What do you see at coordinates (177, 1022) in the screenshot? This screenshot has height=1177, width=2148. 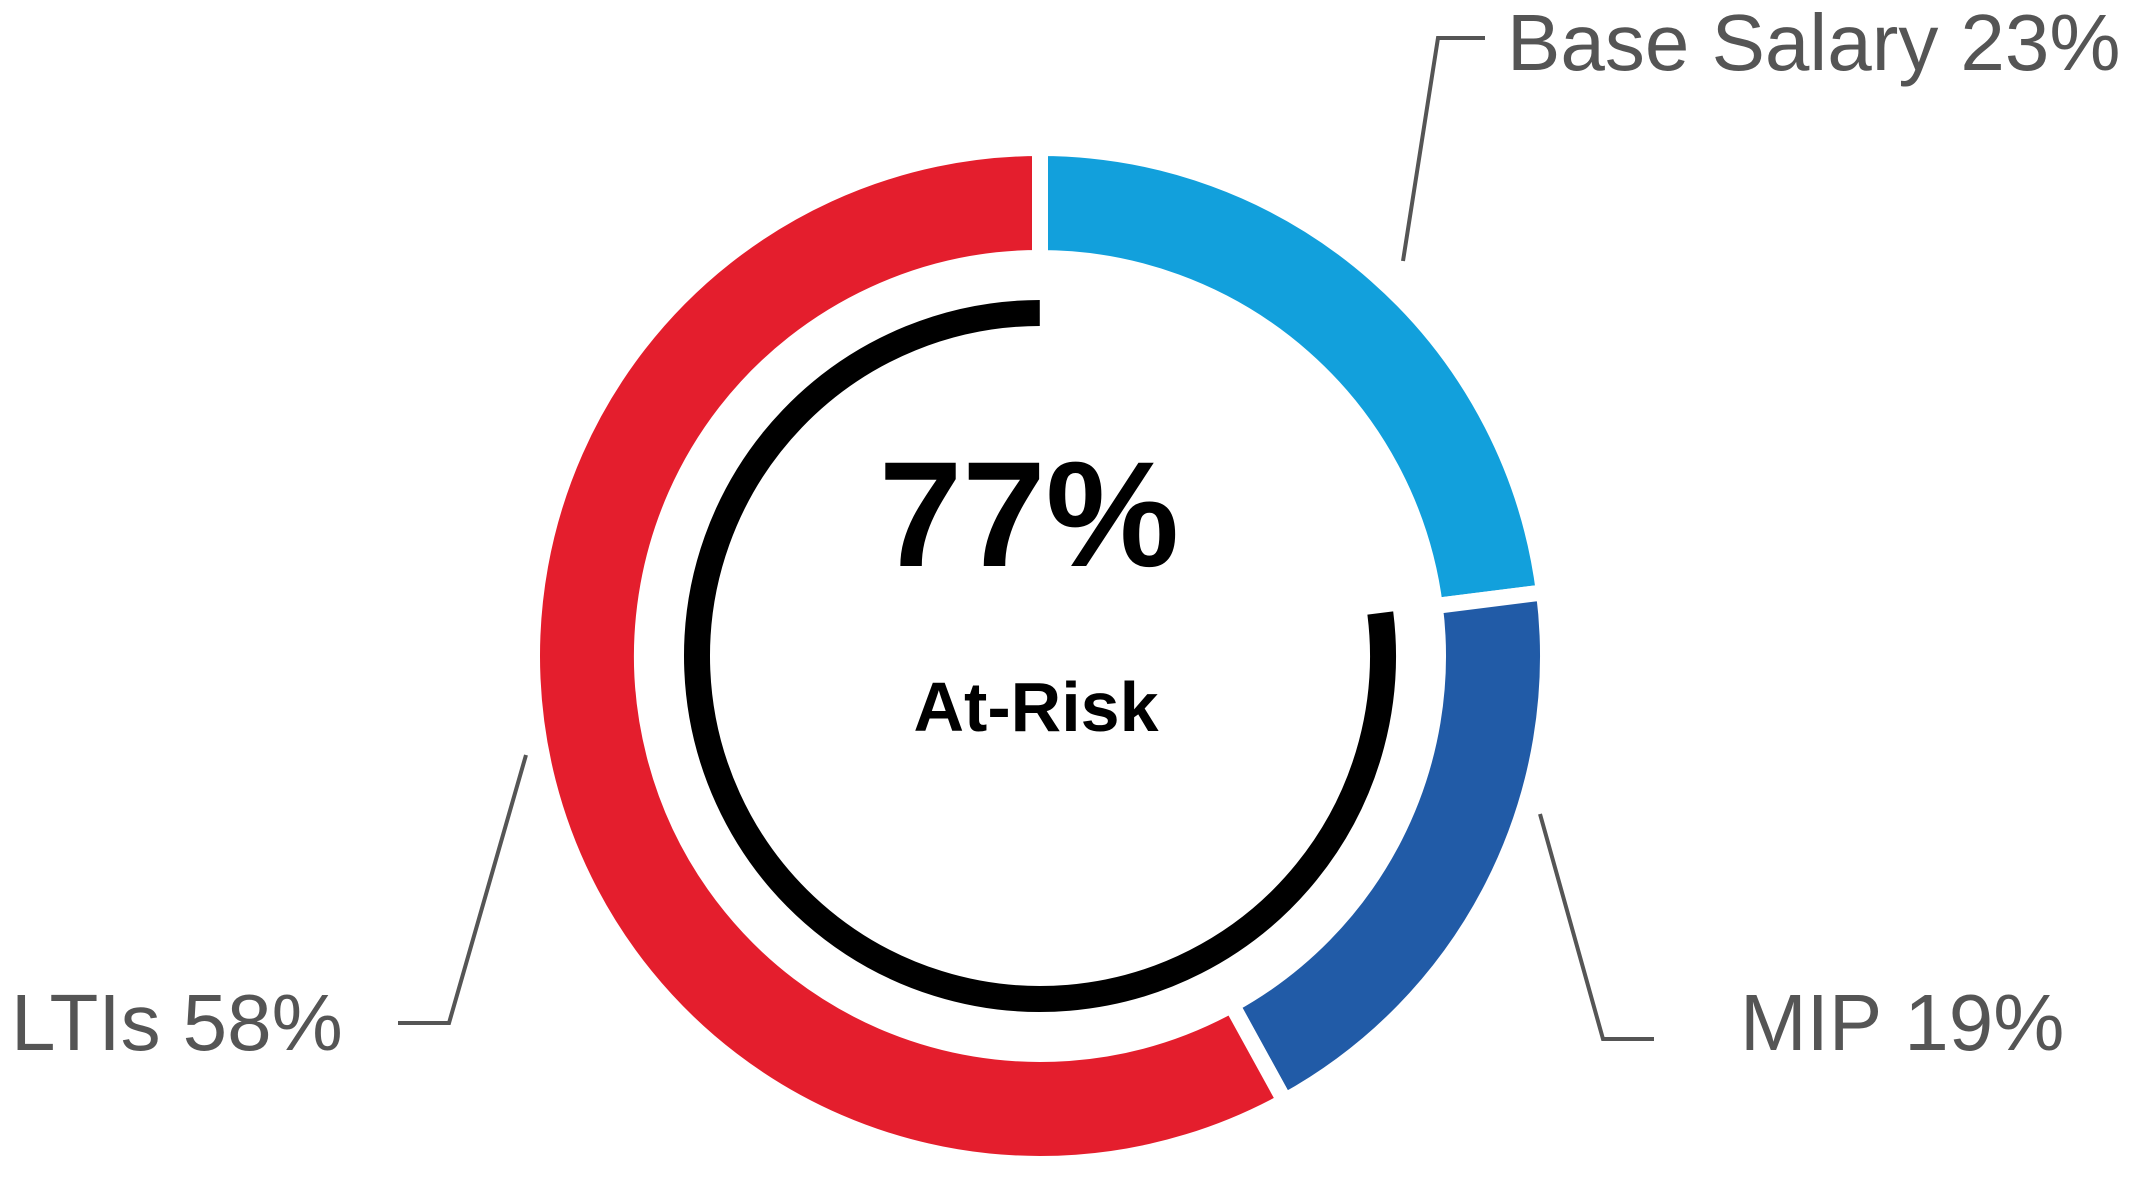 I see `segment-label: LTIs 58%` at bounding box center [177, 1022].